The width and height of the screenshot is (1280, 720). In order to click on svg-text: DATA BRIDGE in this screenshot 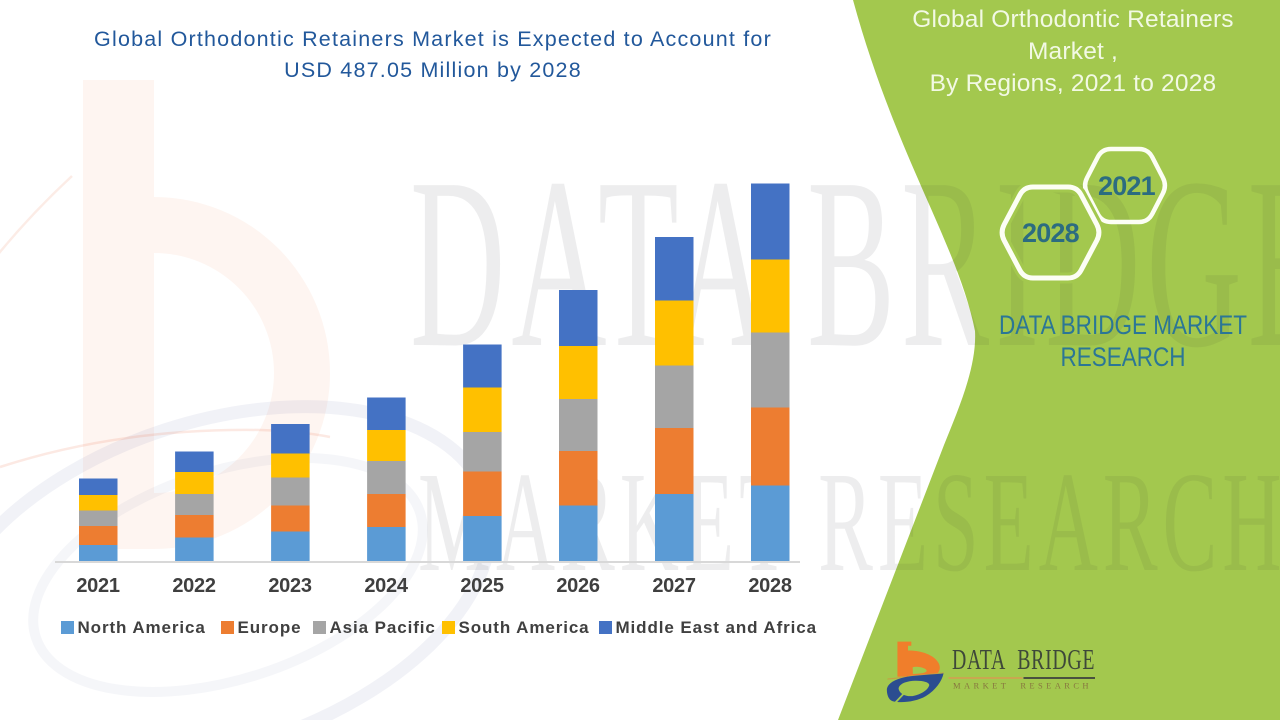, I will do `click(1023, 660)`.